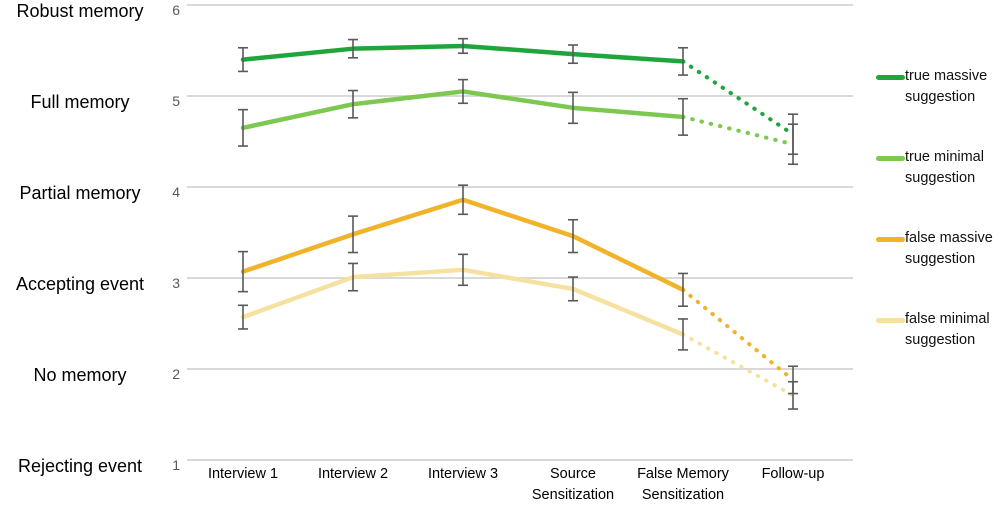 Image resolution: width=1000 pixels, height=508 pixels. I want to click on y-category-label: Full memory, so click(80, 102).